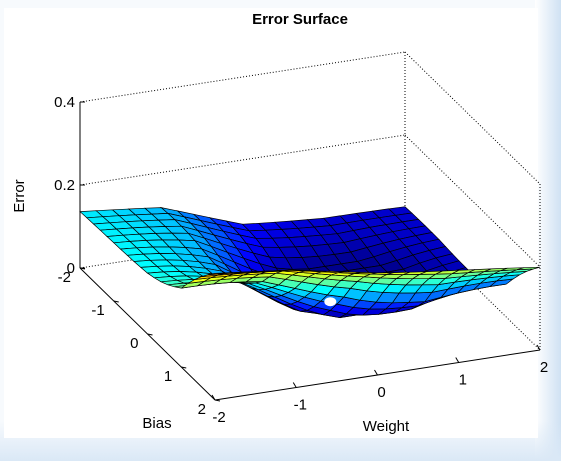 The width and height of the screenshot is (561, 461). What do you see at coordinates (463, 380) in the screenshot?
I see `x-tick-label: 1` at bounding box center [463, 380].